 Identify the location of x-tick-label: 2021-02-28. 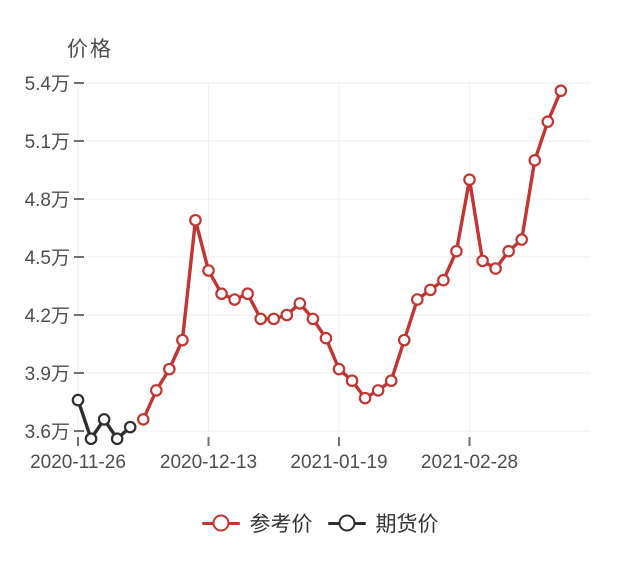
(469, 462).